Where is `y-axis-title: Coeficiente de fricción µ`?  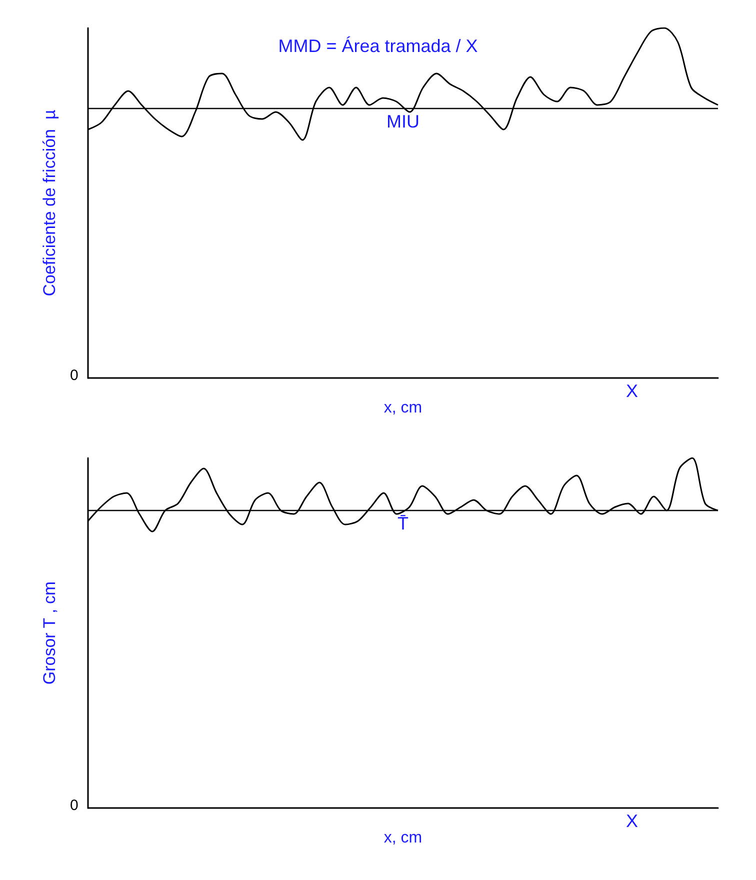 y-axis-title: Coeficiente de fricción µ is located at coordinates (49, 203).